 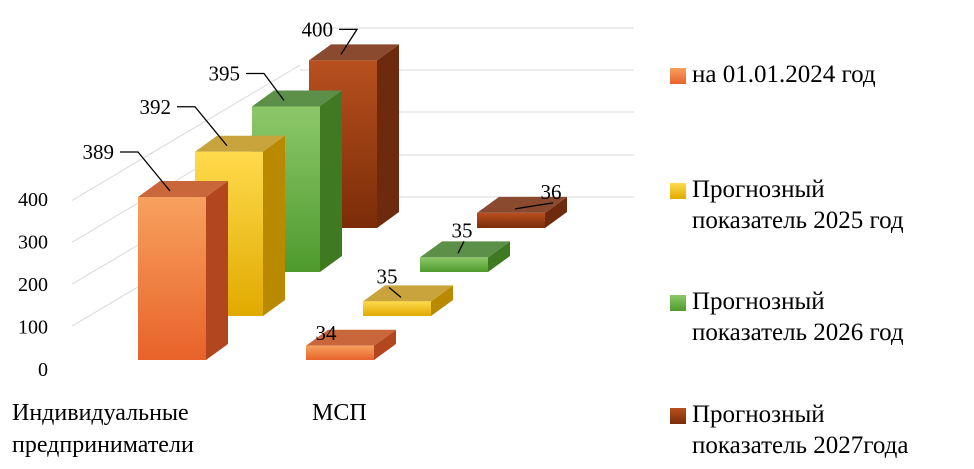 What do you see at coordinates (156, 107) in the screenshot?
I see `data-label: 392` at bounding box center [156, 107].